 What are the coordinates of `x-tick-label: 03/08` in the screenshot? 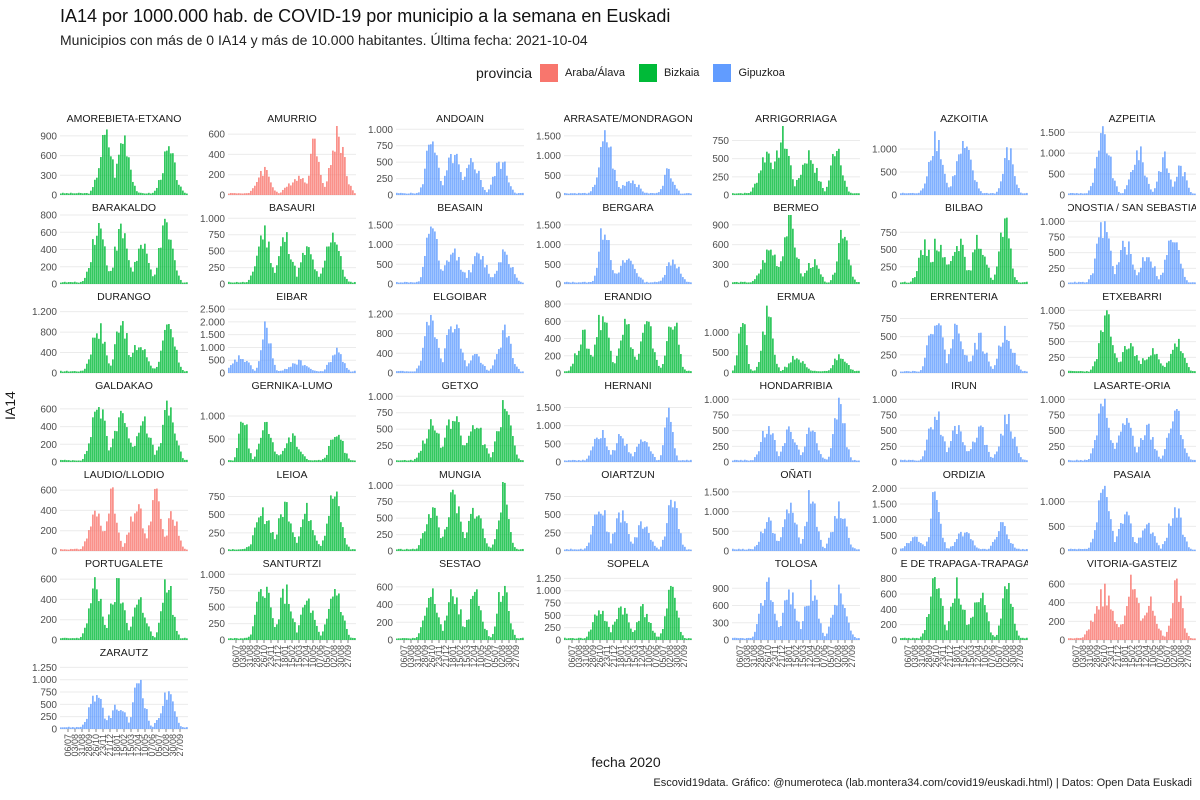 It's located at (915, 656).